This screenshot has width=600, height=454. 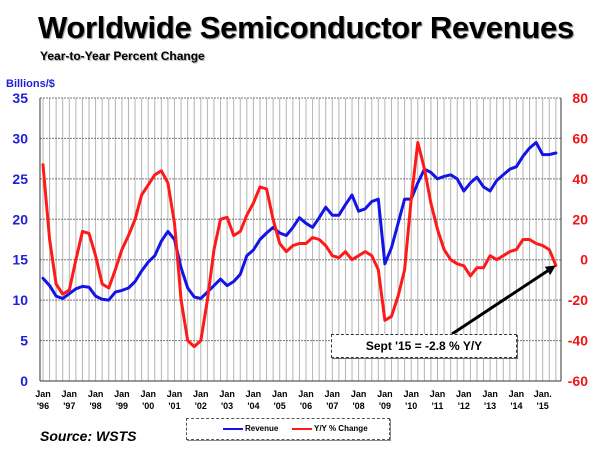 What do you see at coordinates (24, 341) in the screenshot?
I see `y-tick-label-left: 5` at bounding box center [24, 341].